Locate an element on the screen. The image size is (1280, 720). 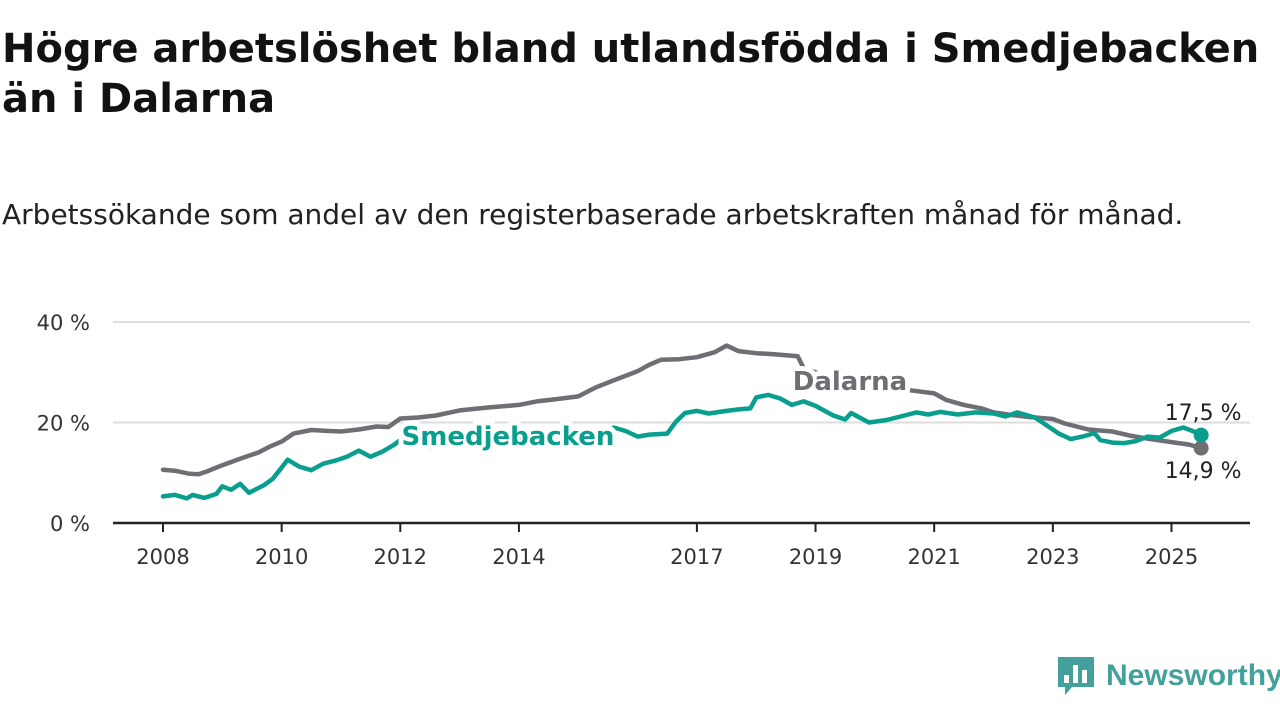
x-tick-label: 2021 is located at coordinates (933, 557).